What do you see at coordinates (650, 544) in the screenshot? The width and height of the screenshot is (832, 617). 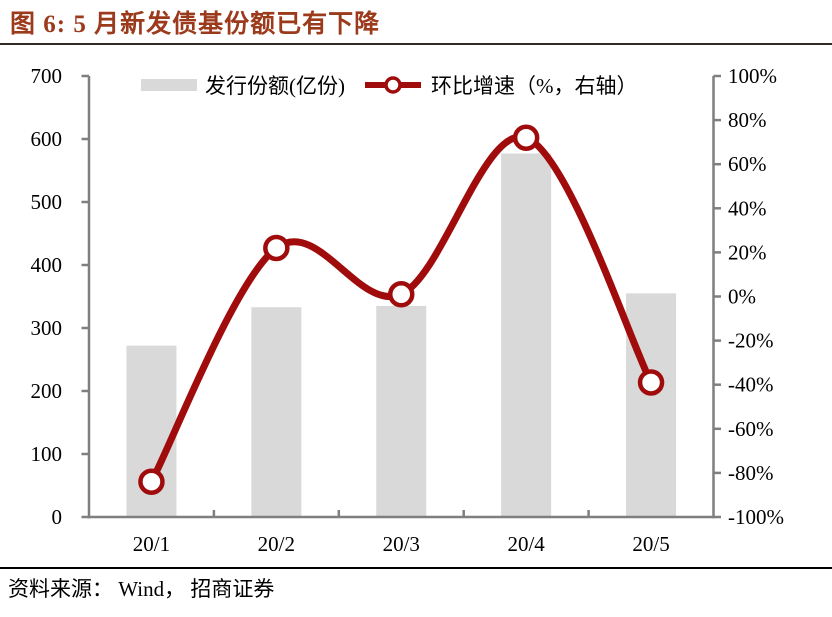 I see `x-axis-category-label: 20/5` at bounding box center [650, 544].